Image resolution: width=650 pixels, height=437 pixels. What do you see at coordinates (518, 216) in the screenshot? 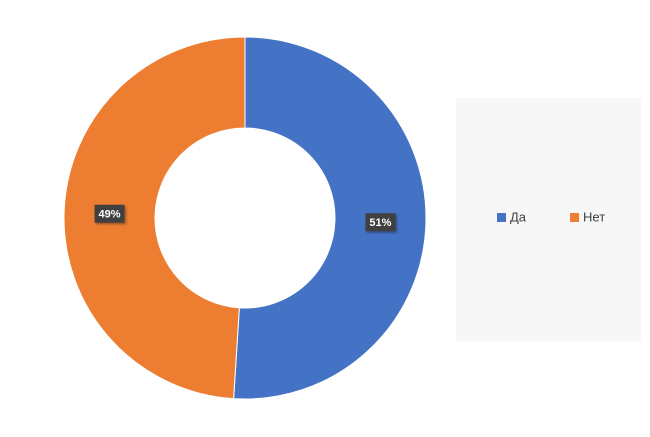
I see `legend-label: Да` at bounding box center [518, 216].